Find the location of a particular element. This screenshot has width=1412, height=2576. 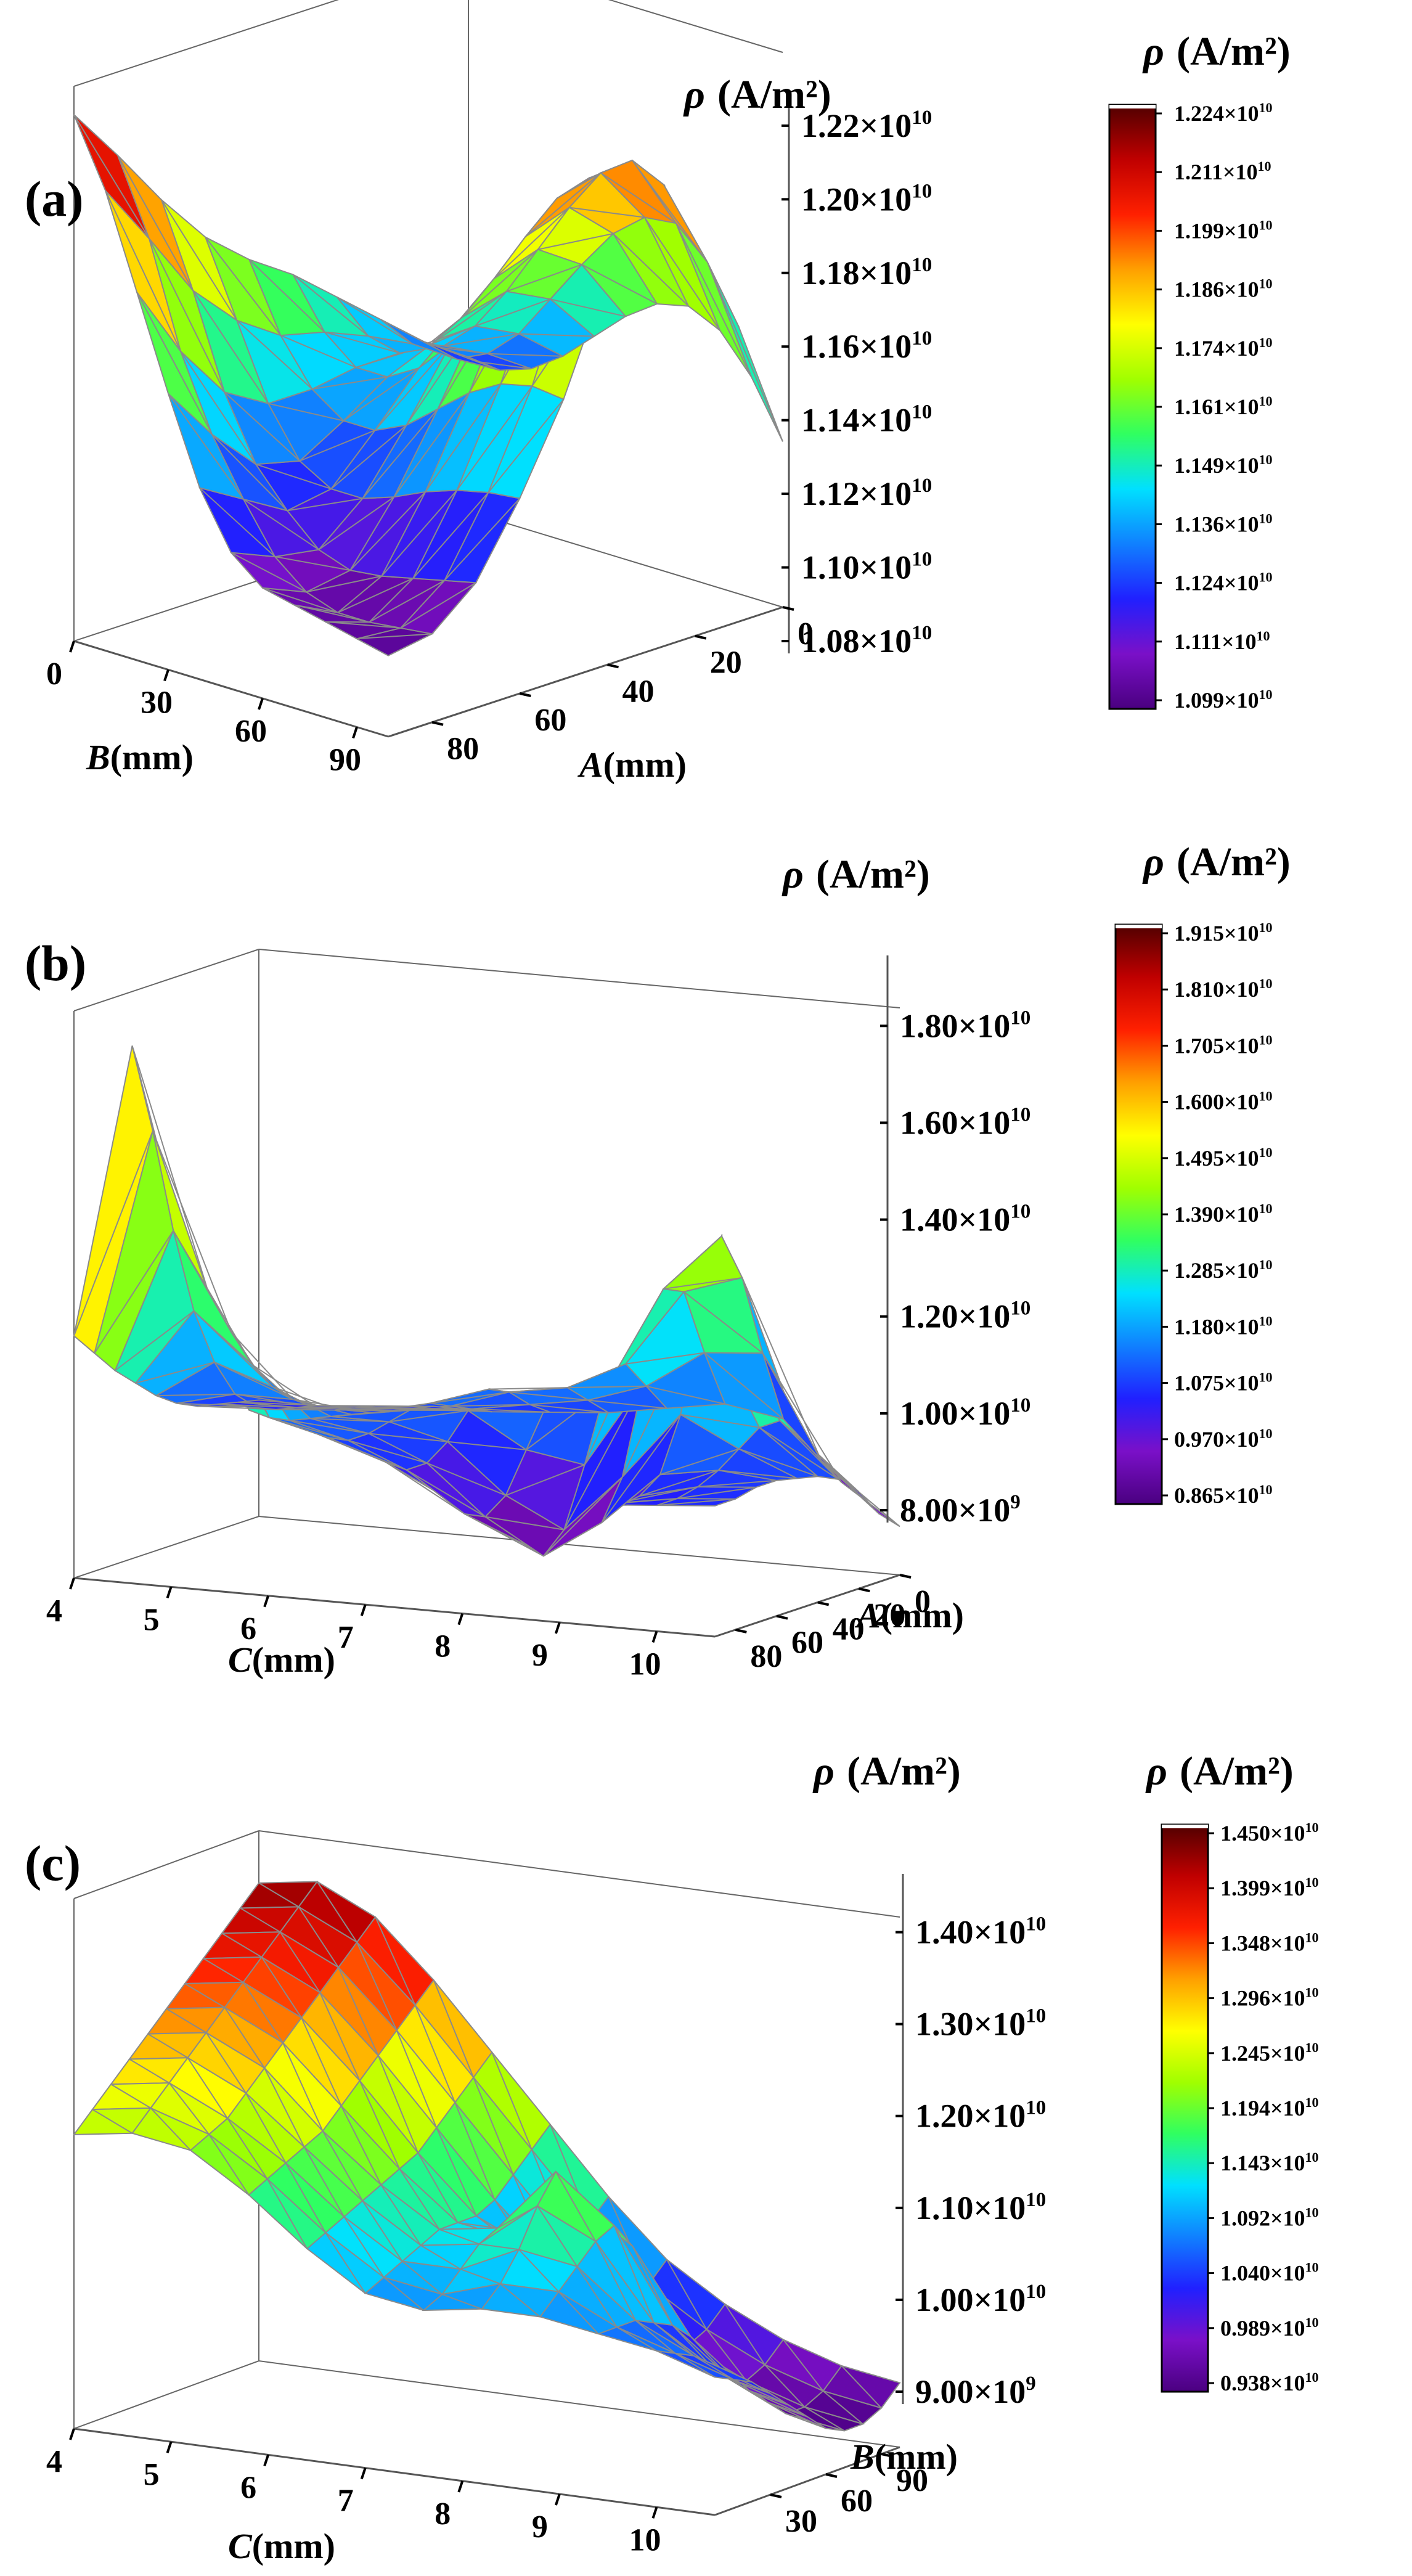

colorbar-label: 1.174×10¹⁰ is located at coordinates (1223, 348).